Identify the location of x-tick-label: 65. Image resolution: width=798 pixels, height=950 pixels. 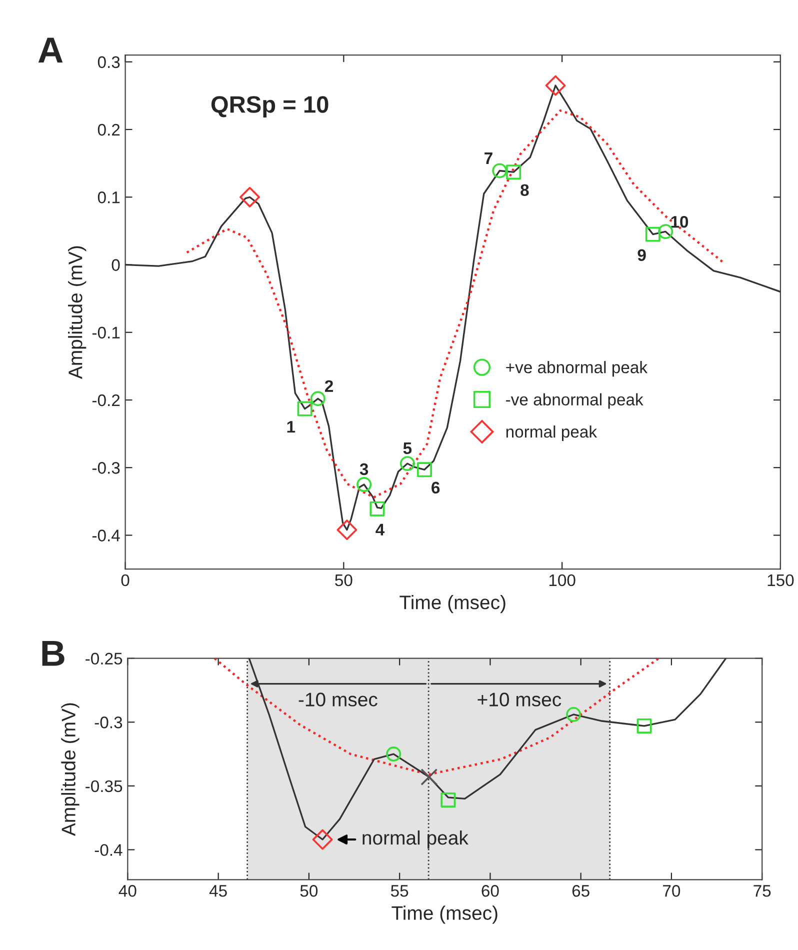
(581, 891).